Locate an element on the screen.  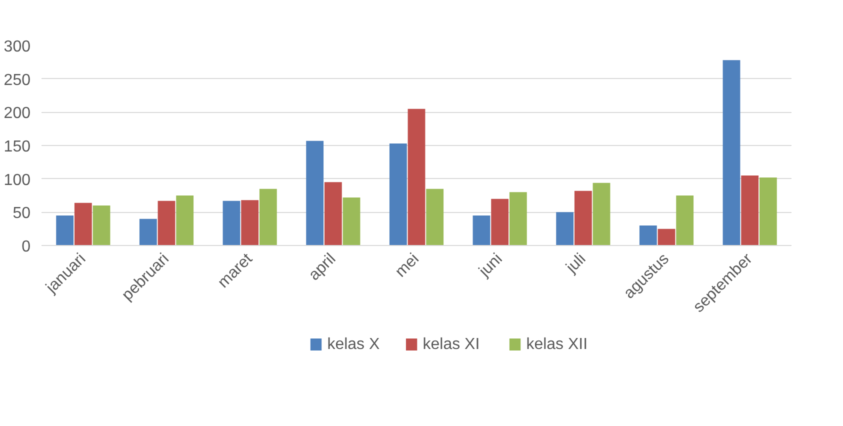
legend-label: kelas XII is located at coordinates (557, 344).